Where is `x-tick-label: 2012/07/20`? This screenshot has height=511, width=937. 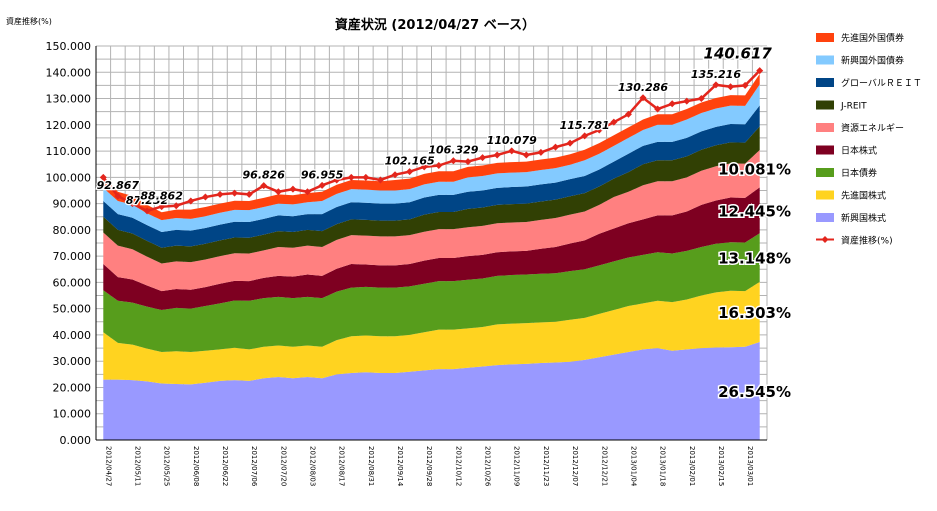
x-tick-label: 2012/07/20 is located at coordinates (283, 466).